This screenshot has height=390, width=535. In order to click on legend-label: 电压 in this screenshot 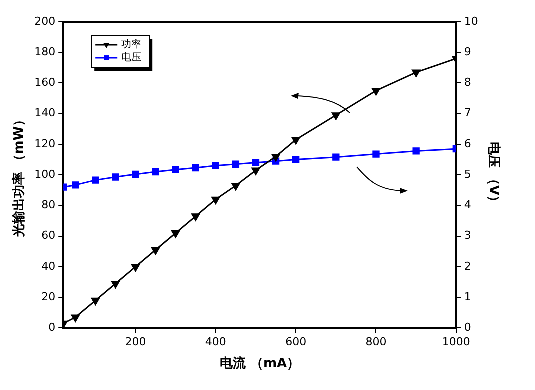, I will do `click(132, 58)`.